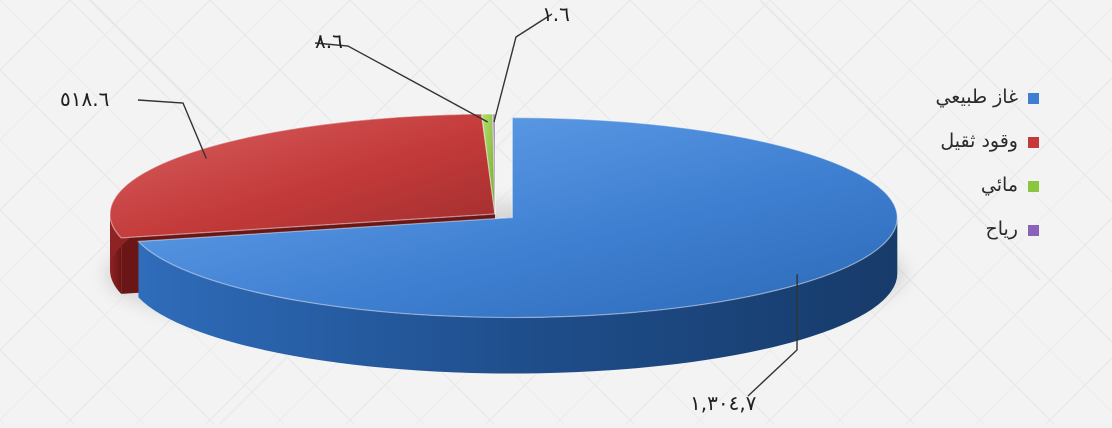 Image resolution: width=1112 pixels, height=428 pixels. Describe the element at coordinates (976, 97) in the screenshot. I see `legend-label-1: غاز طبيعي` at that location.